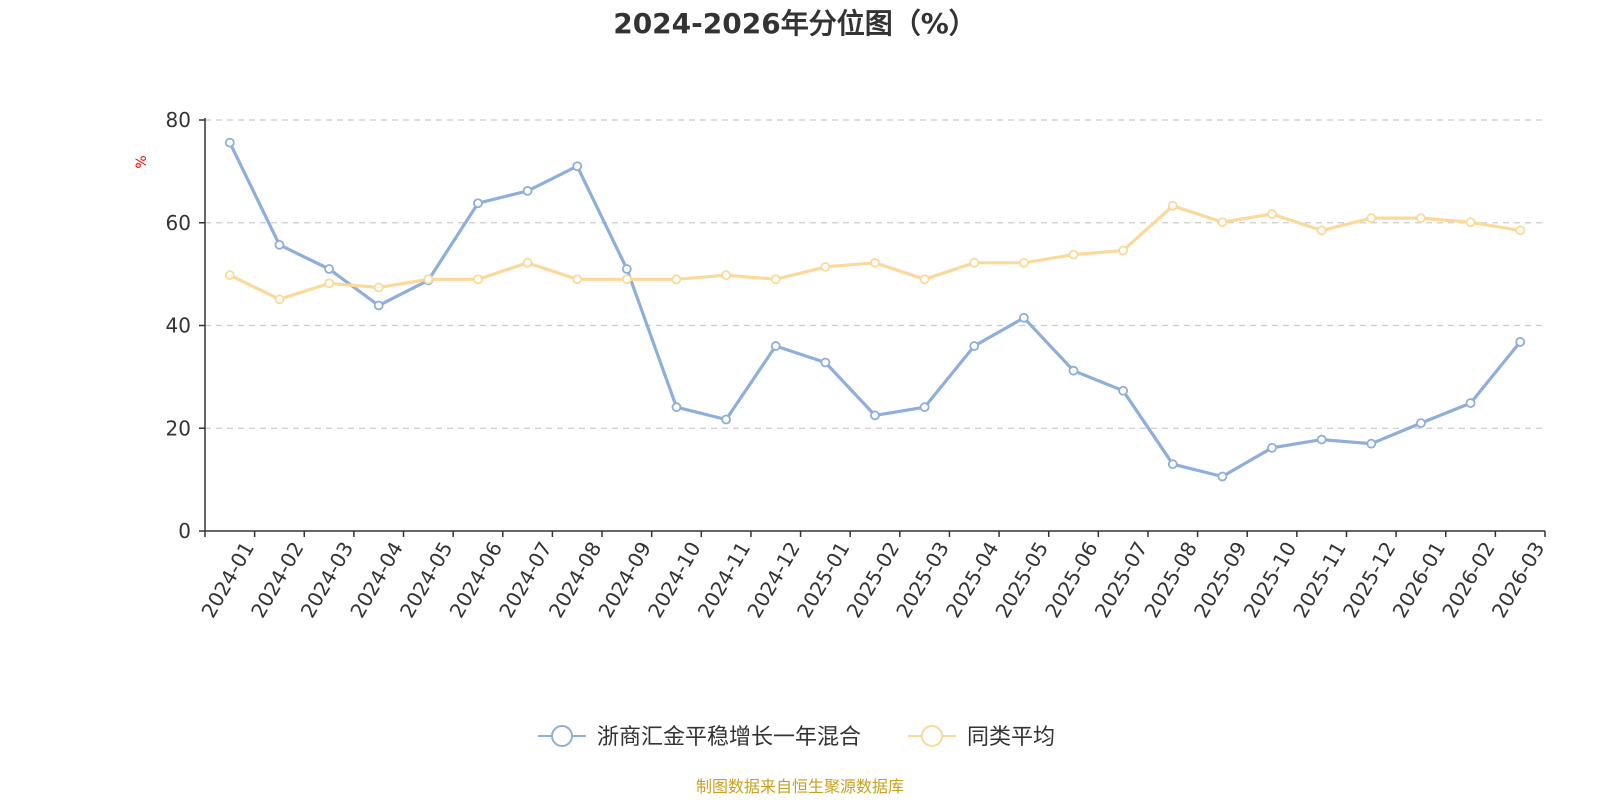  I want to click on series-2-points, so click(875, 252).